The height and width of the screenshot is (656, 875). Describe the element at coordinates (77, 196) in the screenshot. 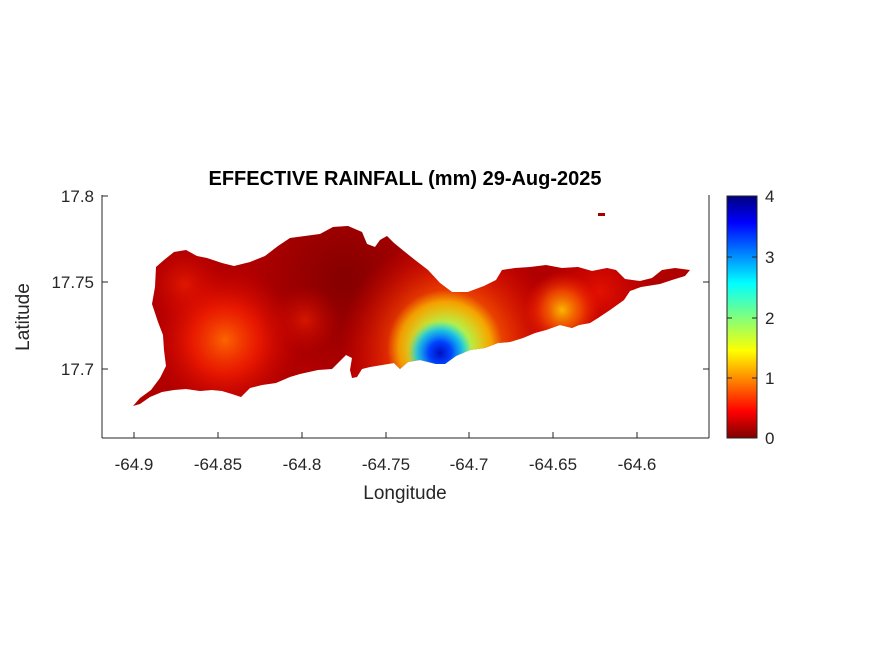

I see `y-tick-label: 17.8` at that location.